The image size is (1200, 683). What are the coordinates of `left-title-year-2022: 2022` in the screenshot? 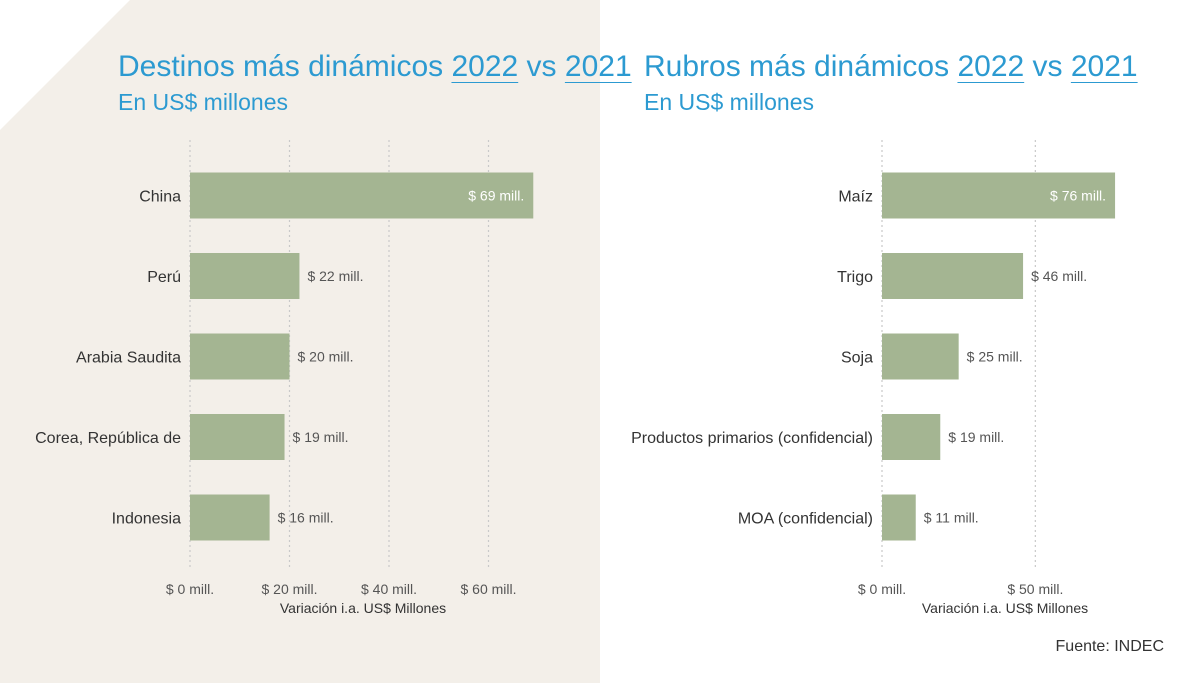 It's located at (485, 66).